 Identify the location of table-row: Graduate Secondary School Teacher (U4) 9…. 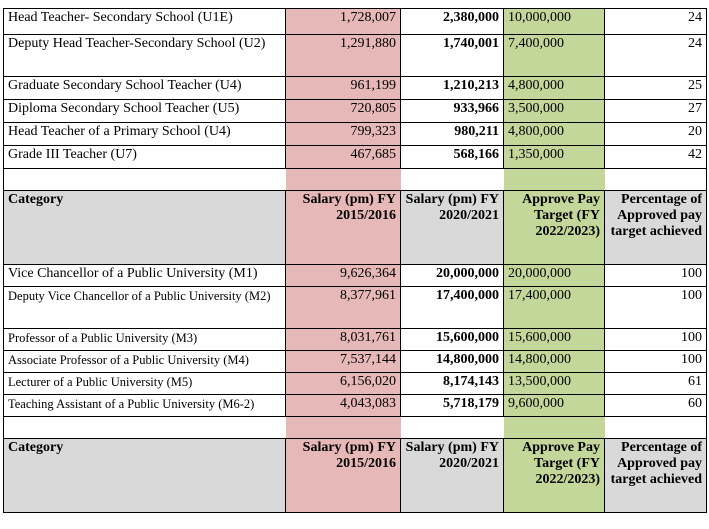
(355, 88).